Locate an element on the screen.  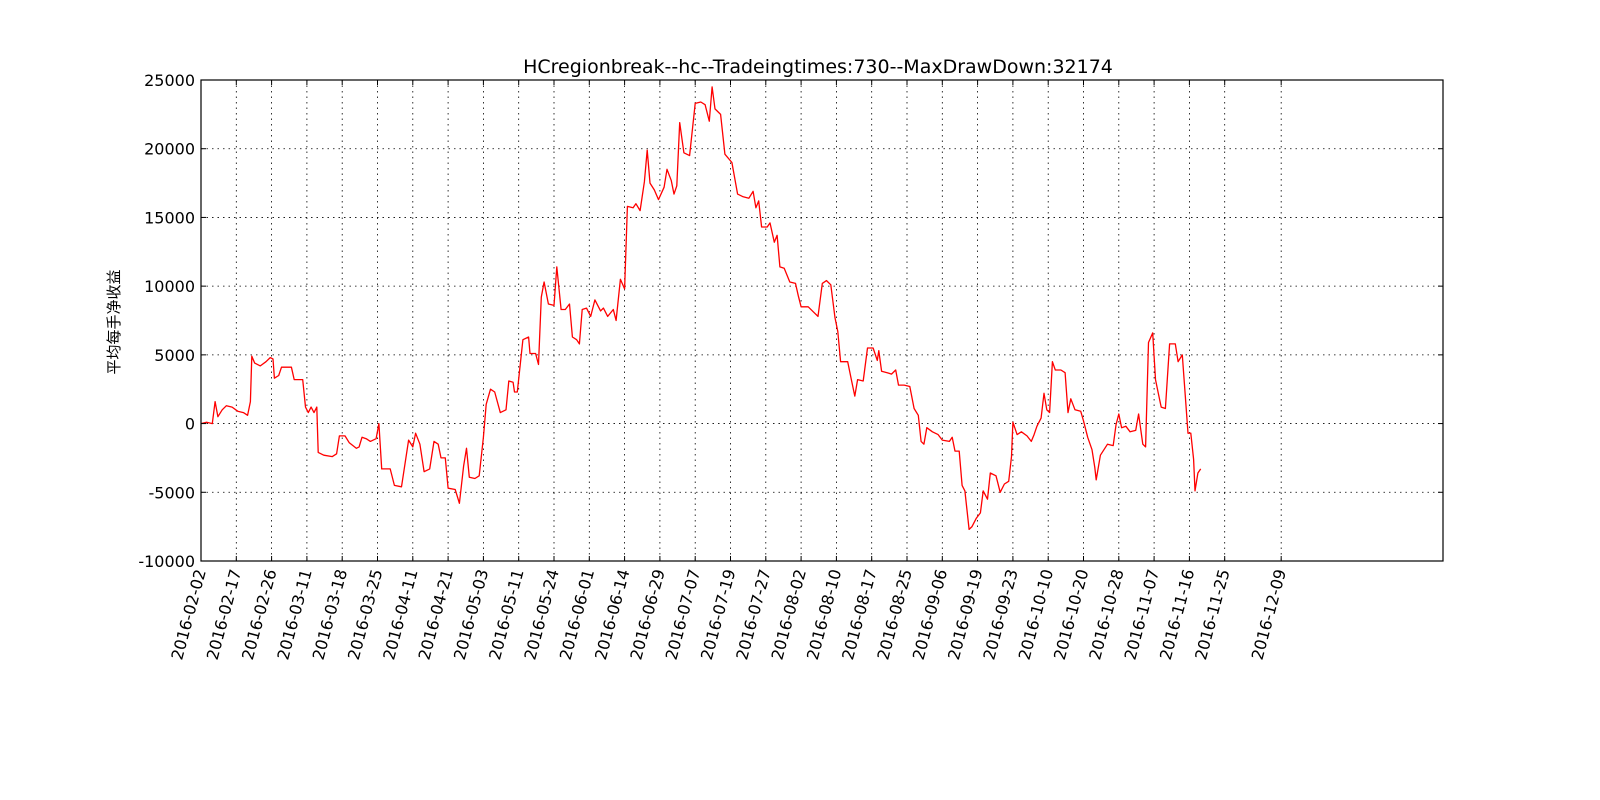
x-tick-label: 2016-02-26 is located at coordinates (259, 614).